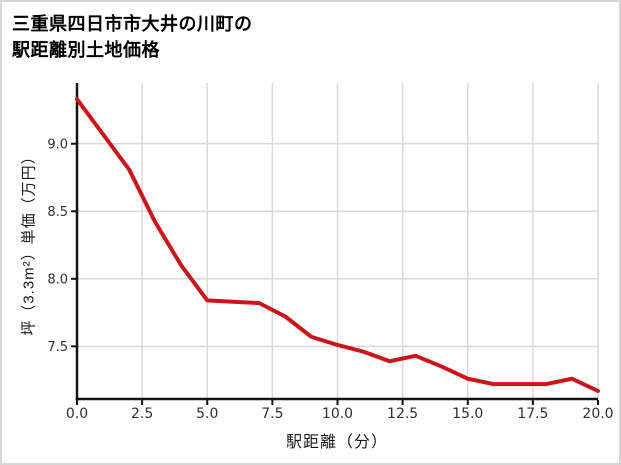 The image size is (621, 465). Describe the element at coordinates (86, 50) in the screenshot. I see `chart-title-line2: 駅距離別土地価格` at that location.